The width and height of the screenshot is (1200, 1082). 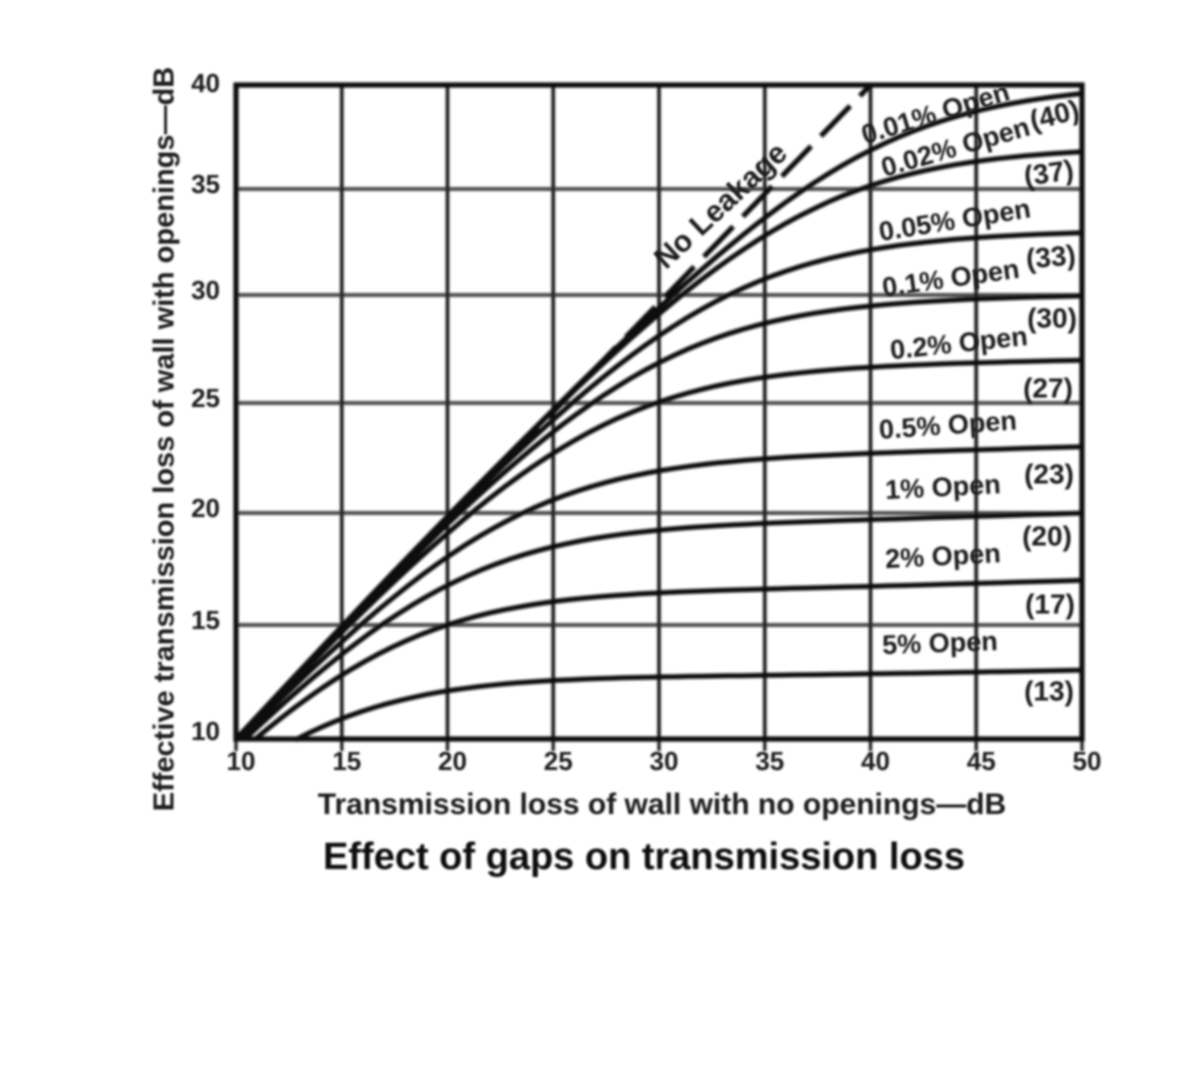 I want to click on svg-text: 5% Open, so click(x=940, y=643).